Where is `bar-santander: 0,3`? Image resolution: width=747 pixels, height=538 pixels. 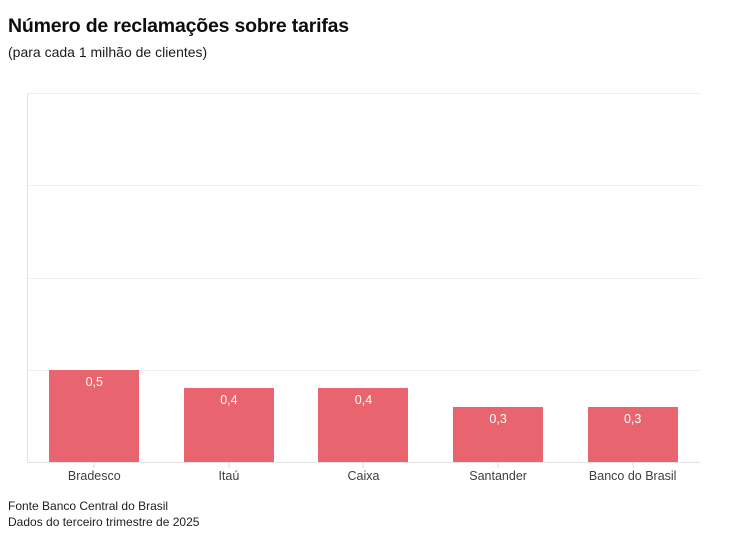 bar-santander: 0,3 is located at coordinates (498, 434).